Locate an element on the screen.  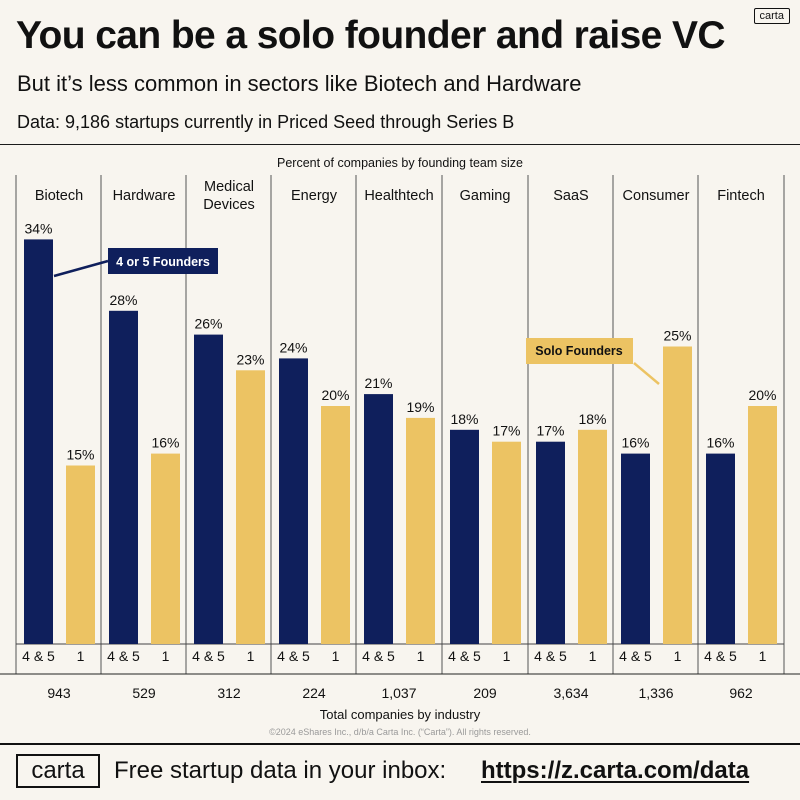
bar-value-label: 25% is located at coordinates (677, 336).